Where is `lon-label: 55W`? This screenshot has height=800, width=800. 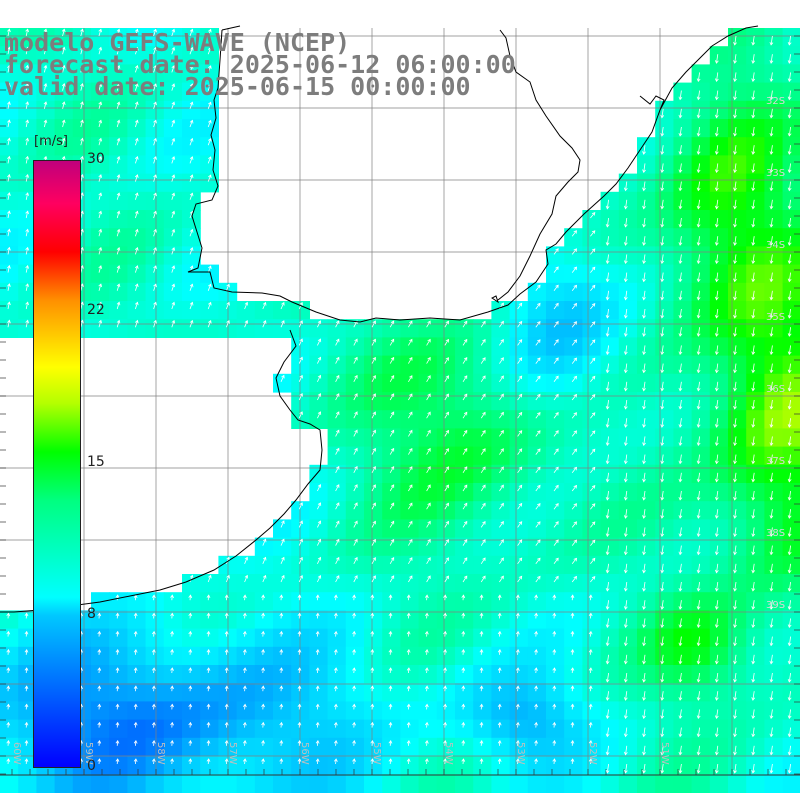
lon-label: 55W is located at coordinates (376, 753).